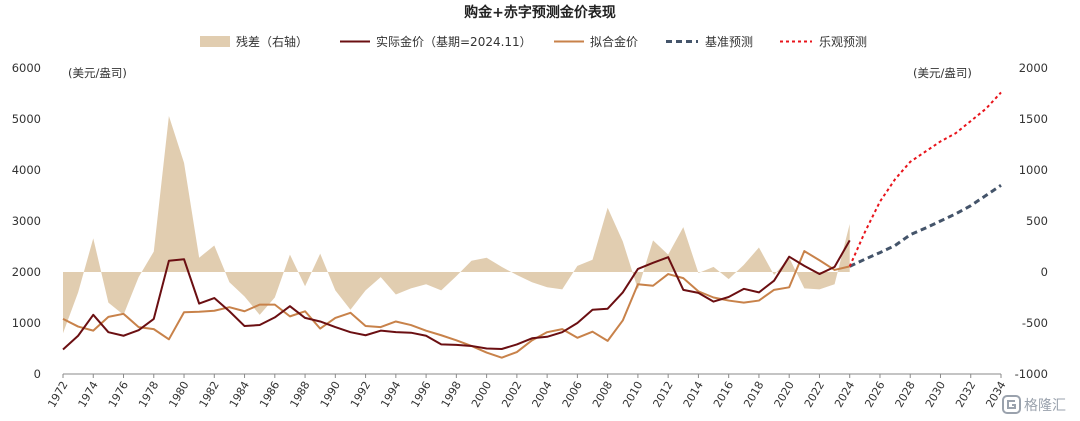 The image size is (1080, 421). I want to click on chart-title: 购金+赤字预测金价表现, so click(540, 12).